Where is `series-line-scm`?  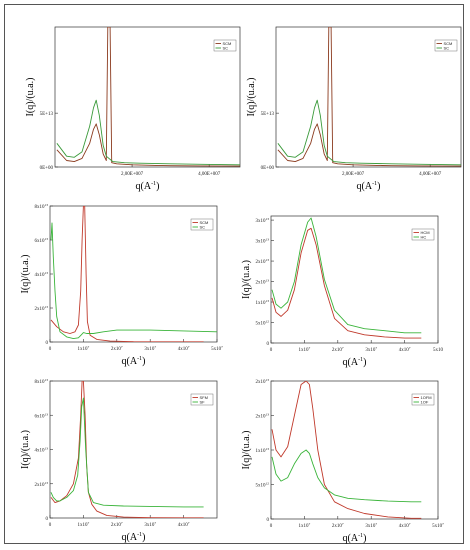 series-line-scm is located at coordinates (148, 97).